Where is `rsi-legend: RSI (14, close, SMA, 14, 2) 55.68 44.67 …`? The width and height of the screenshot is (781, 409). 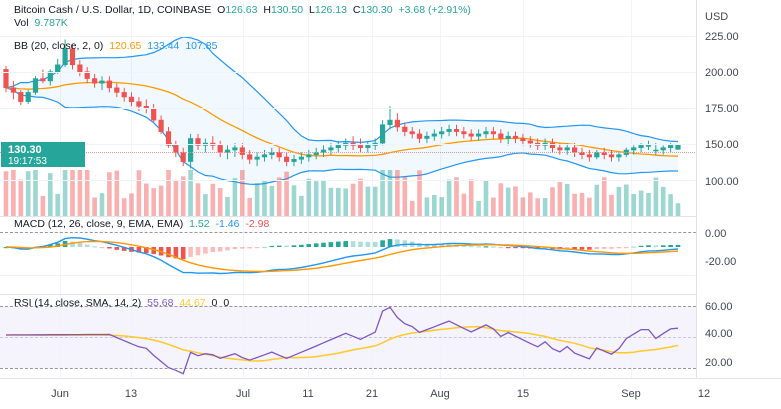
rsi-legend: RSI (14, close, SMA, 14, 2) 55.68 44.67 … is located at coordinates (121, 303).